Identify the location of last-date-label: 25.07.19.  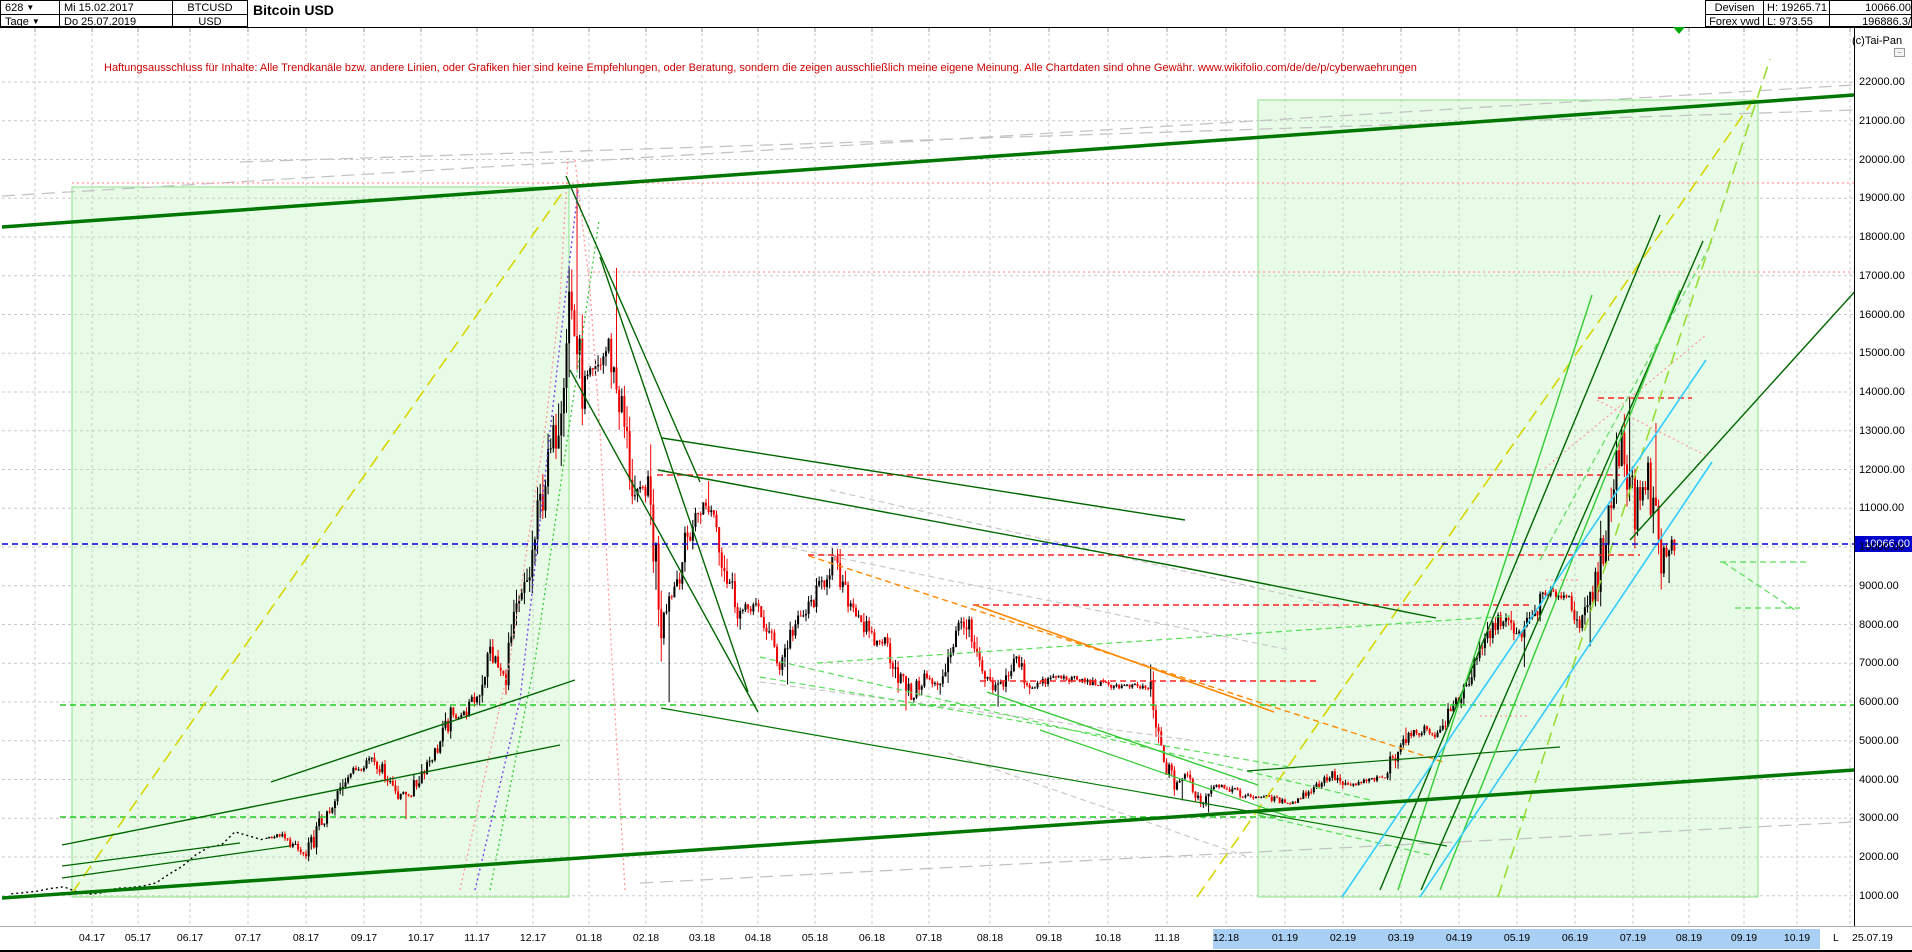
(1872, 938).